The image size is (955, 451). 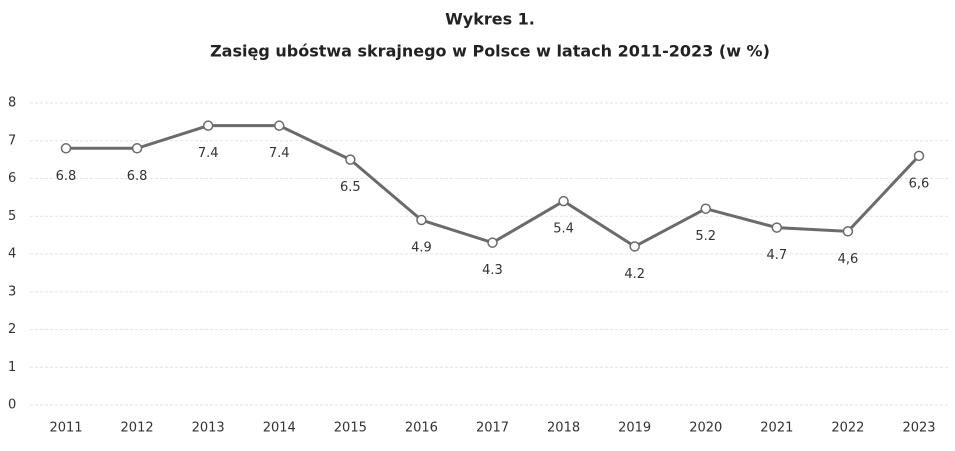 What do you see at coordinates (634, 428) in the screenshot?
I see `x-tick-label: 2019` at bounding box center [634, 428].